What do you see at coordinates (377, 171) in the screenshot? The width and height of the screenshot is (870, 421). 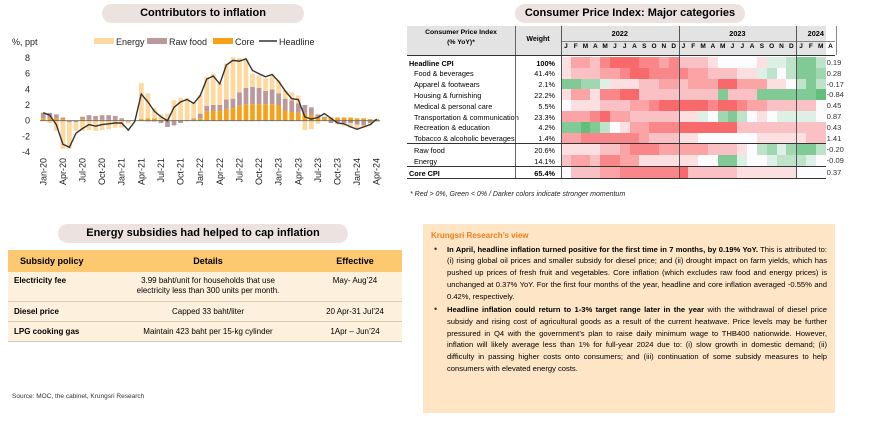 I see `x-tick-label: Apr-24` at bounding box center [377, 171].